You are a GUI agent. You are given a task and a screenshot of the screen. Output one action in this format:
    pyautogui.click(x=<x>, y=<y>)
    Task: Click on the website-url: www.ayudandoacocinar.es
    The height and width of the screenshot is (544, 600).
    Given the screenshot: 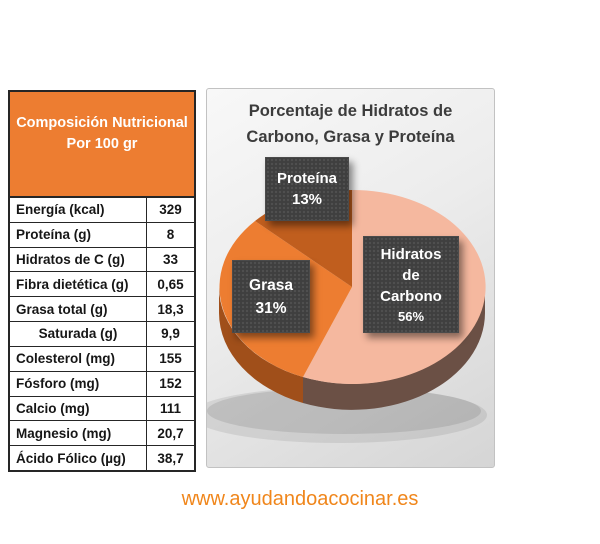 What is the action you would take?
    pyautogui.click(x=300, y=499)
    